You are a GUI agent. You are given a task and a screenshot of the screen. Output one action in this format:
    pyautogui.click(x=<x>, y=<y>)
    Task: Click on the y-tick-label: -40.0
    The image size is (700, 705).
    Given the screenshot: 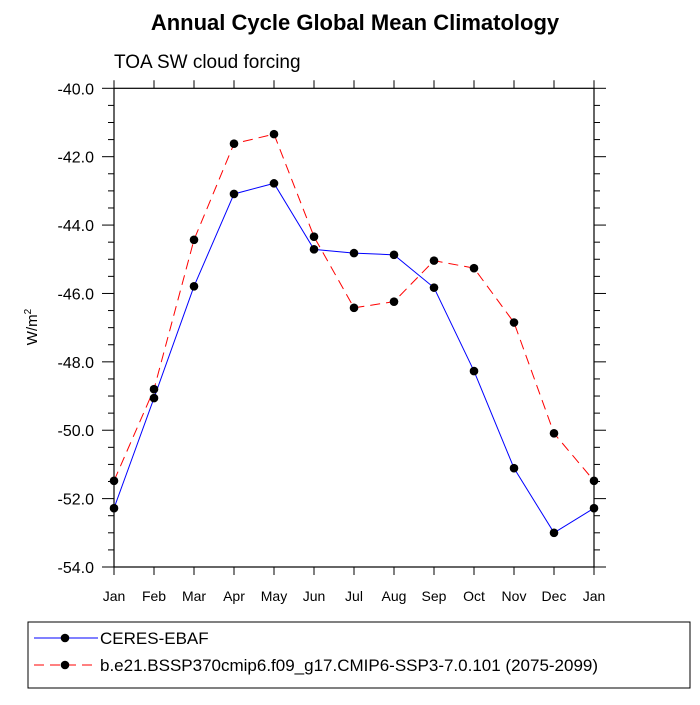 What is the action you would take?
    pyautogui.click(x=76, y=89)
    